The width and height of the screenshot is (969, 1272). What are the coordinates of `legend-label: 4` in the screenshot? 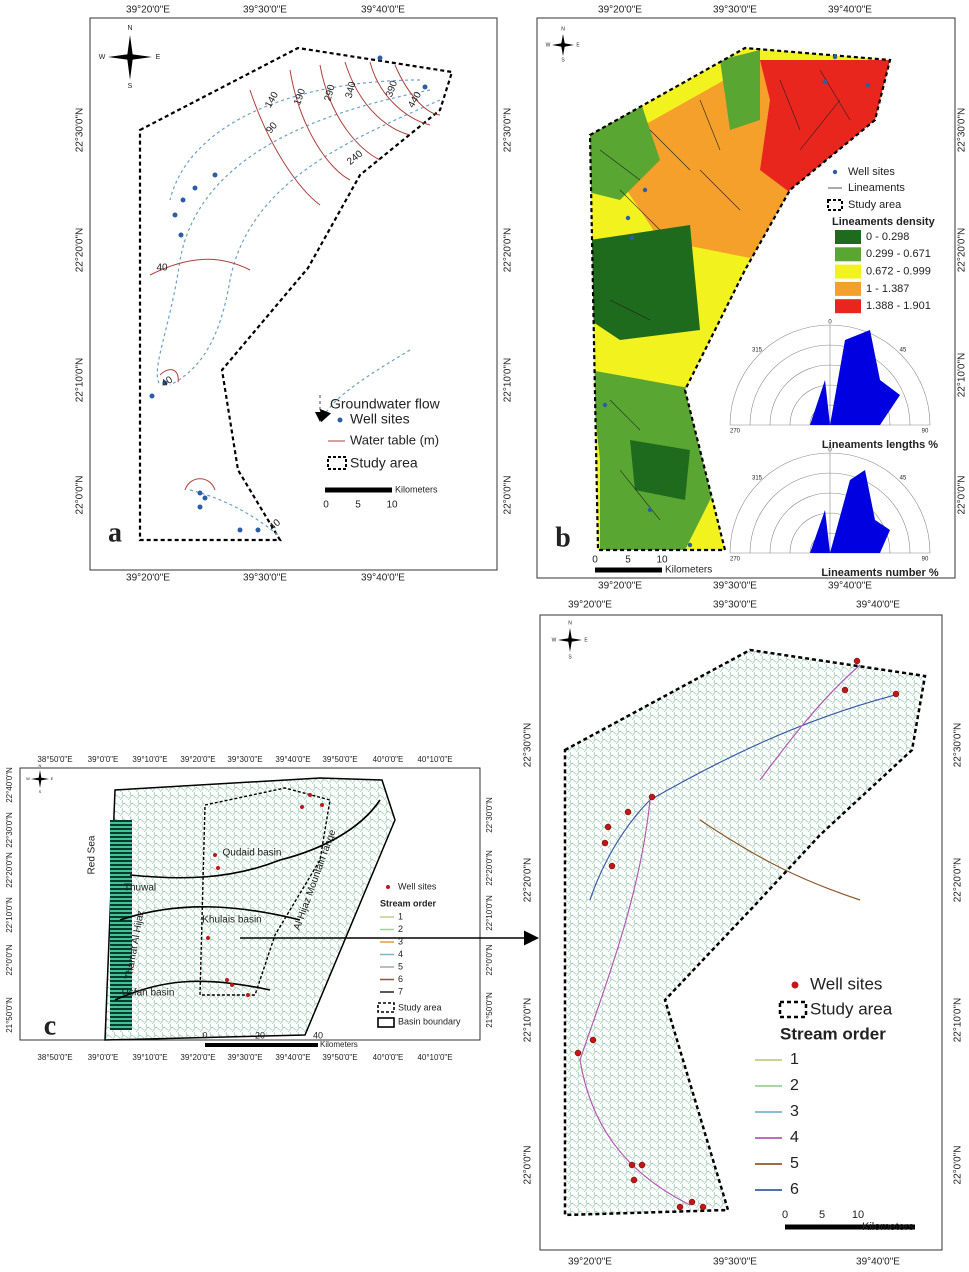 It's located at (400, 954).